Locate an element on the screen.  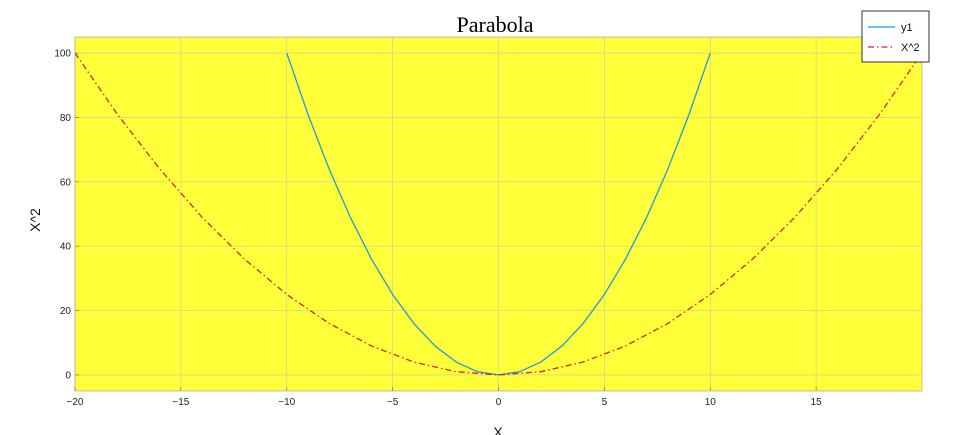
x-tick-label: −15 is located at coordinates (180, 402).